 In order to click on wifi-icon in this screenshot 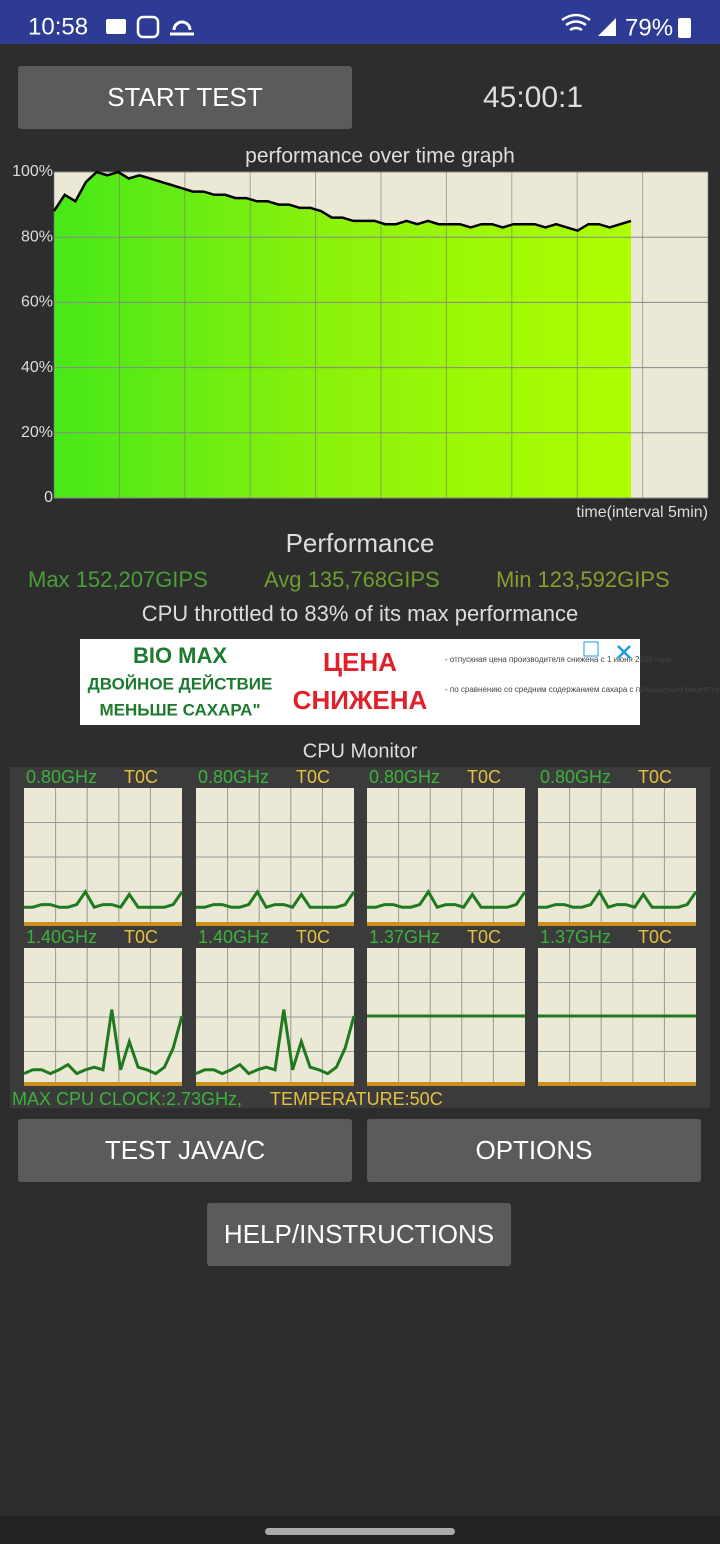, I will do `click(576, 22)`.